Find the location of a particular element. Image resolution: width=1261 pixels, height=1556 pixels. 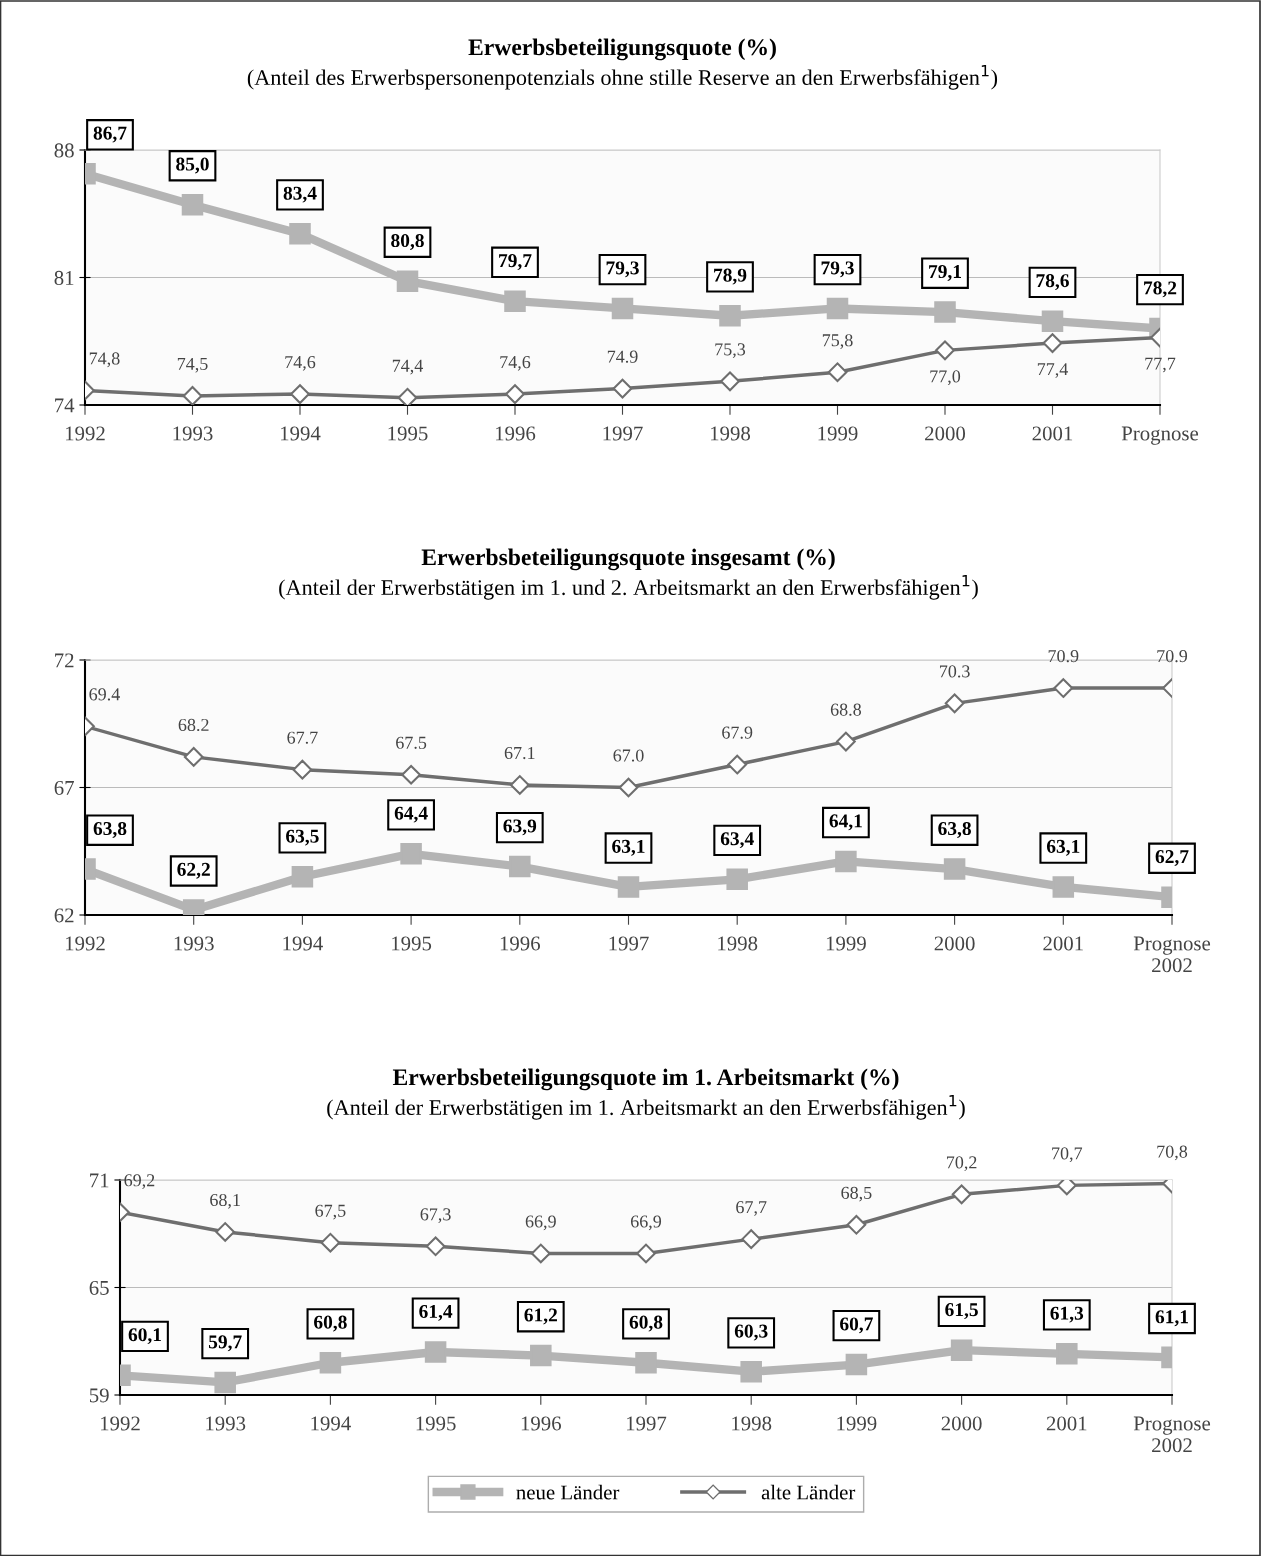

data-label: 66,9 is located at coordinates (646, 1223).